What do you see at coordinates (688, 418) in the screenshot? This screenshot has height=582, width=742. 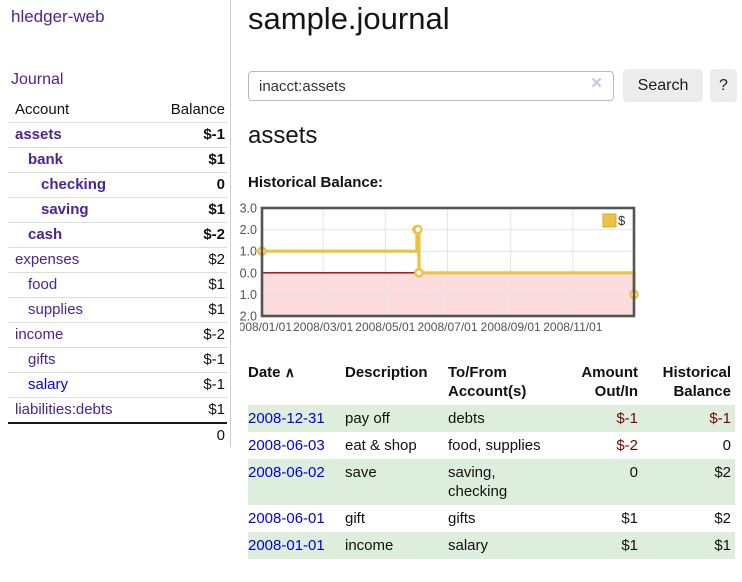 I see `transaction-balance: $-1` at bounding box center [688, 418].